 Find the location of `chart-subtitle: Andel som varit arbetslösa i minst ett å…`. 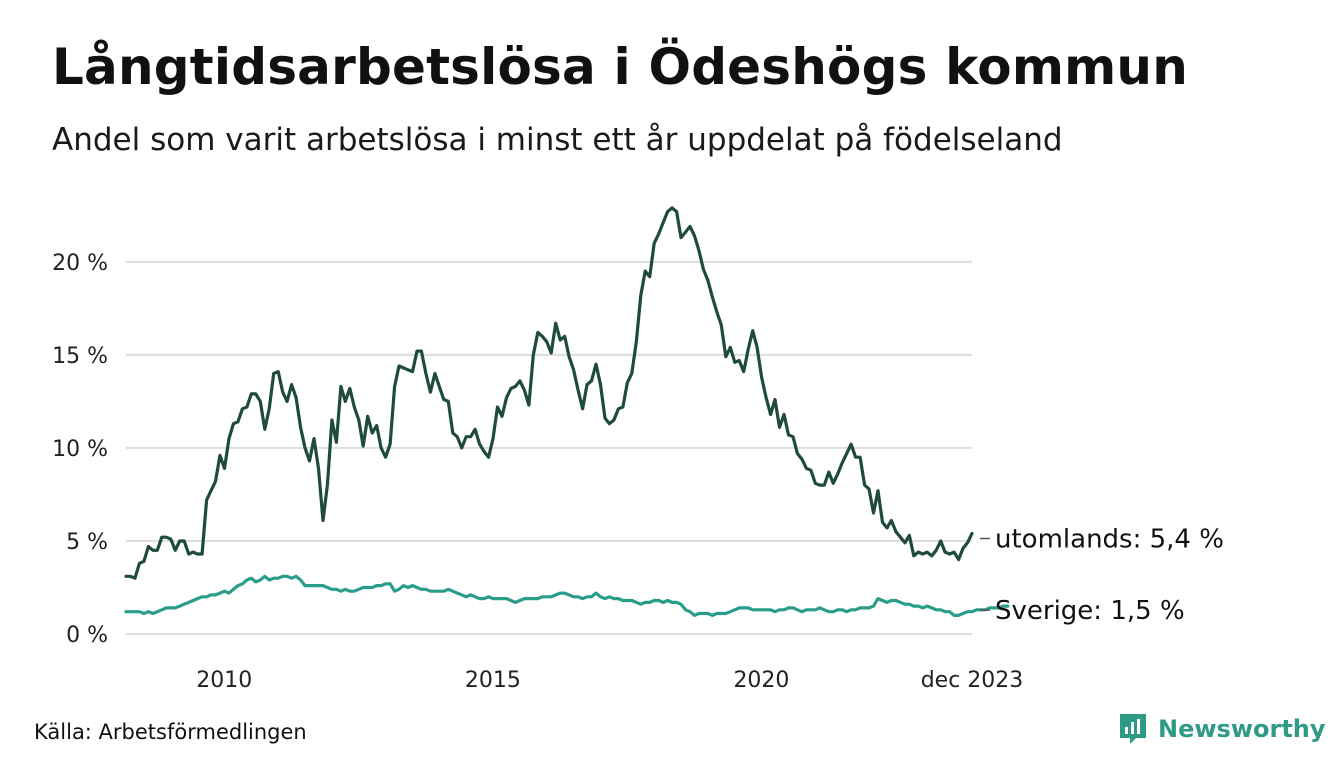

chart-subtitle: Andel som varit arbetslösa i minst ett å… is located at coordinates (557, 140).